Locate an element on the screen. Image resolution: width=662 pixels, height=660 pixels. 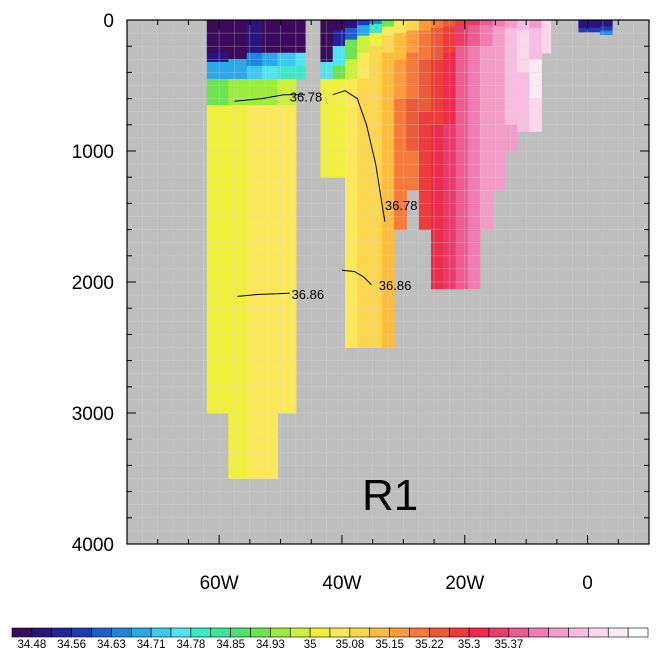
colorbar-label: 35.15 is located at coordinates (389, 645).